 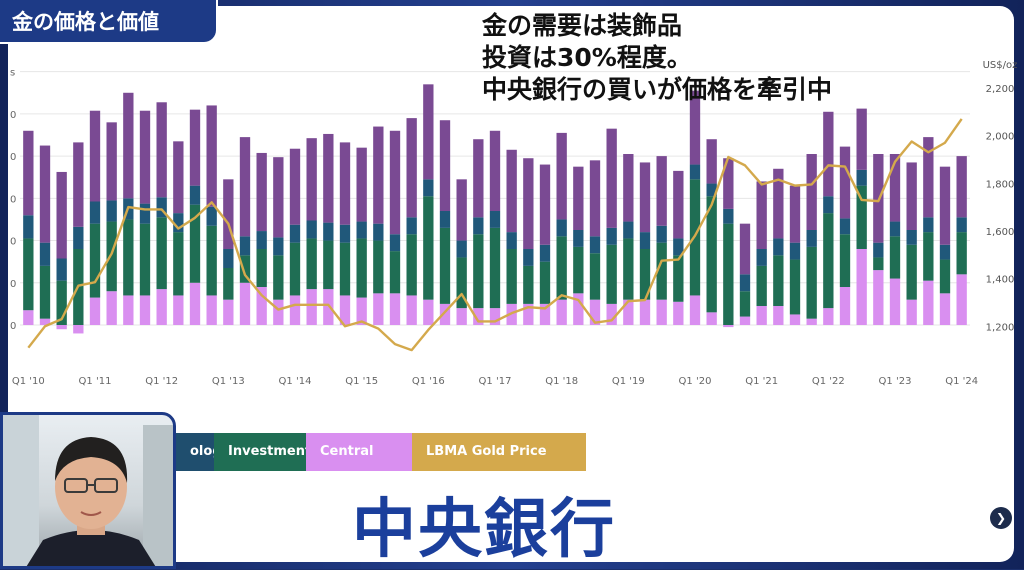 What do you see at coordinates (359, 465) in the screenshot?
I see `legend-central-banks: Central banks` at bounding box center [359, 465].